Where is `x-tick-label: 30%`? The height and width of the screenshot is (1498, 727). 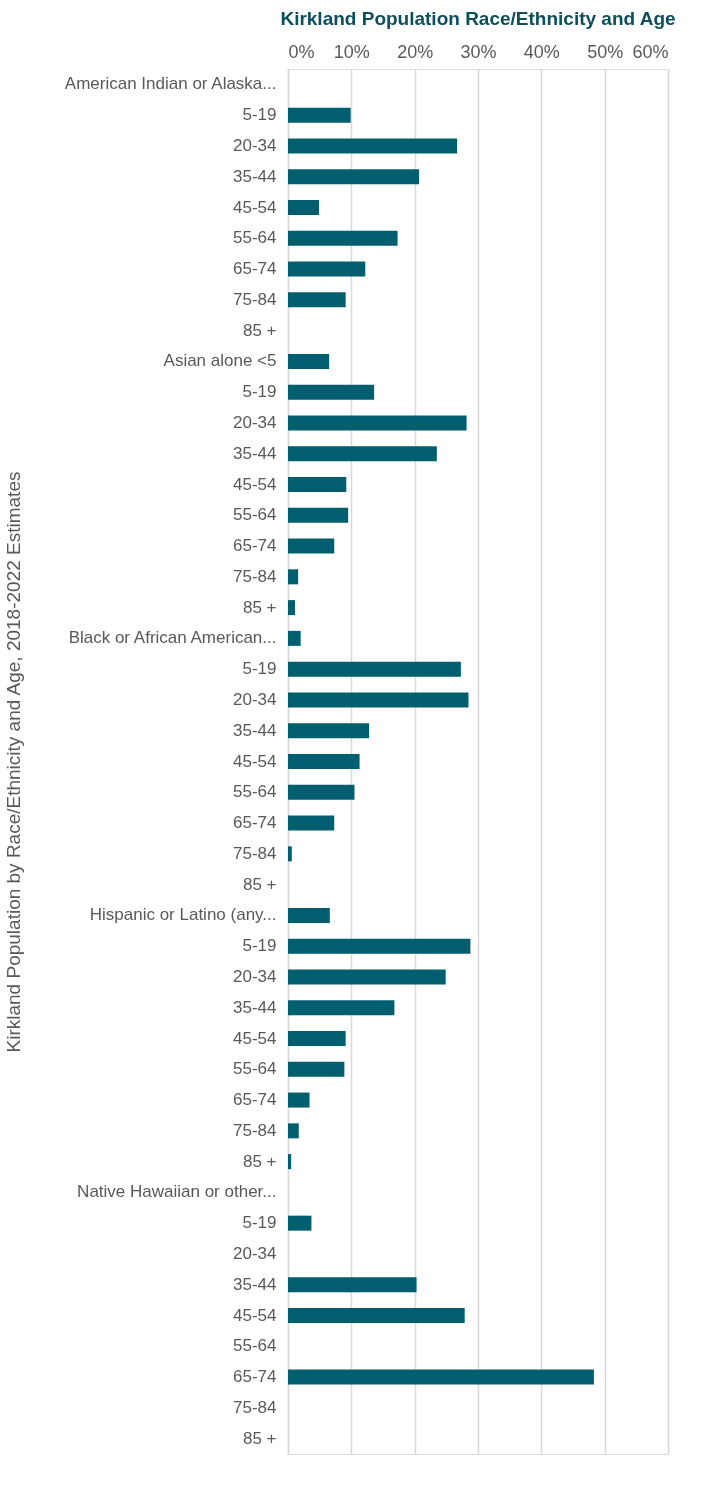 x-tick-label: 30% is located at coordinates (478, 51).